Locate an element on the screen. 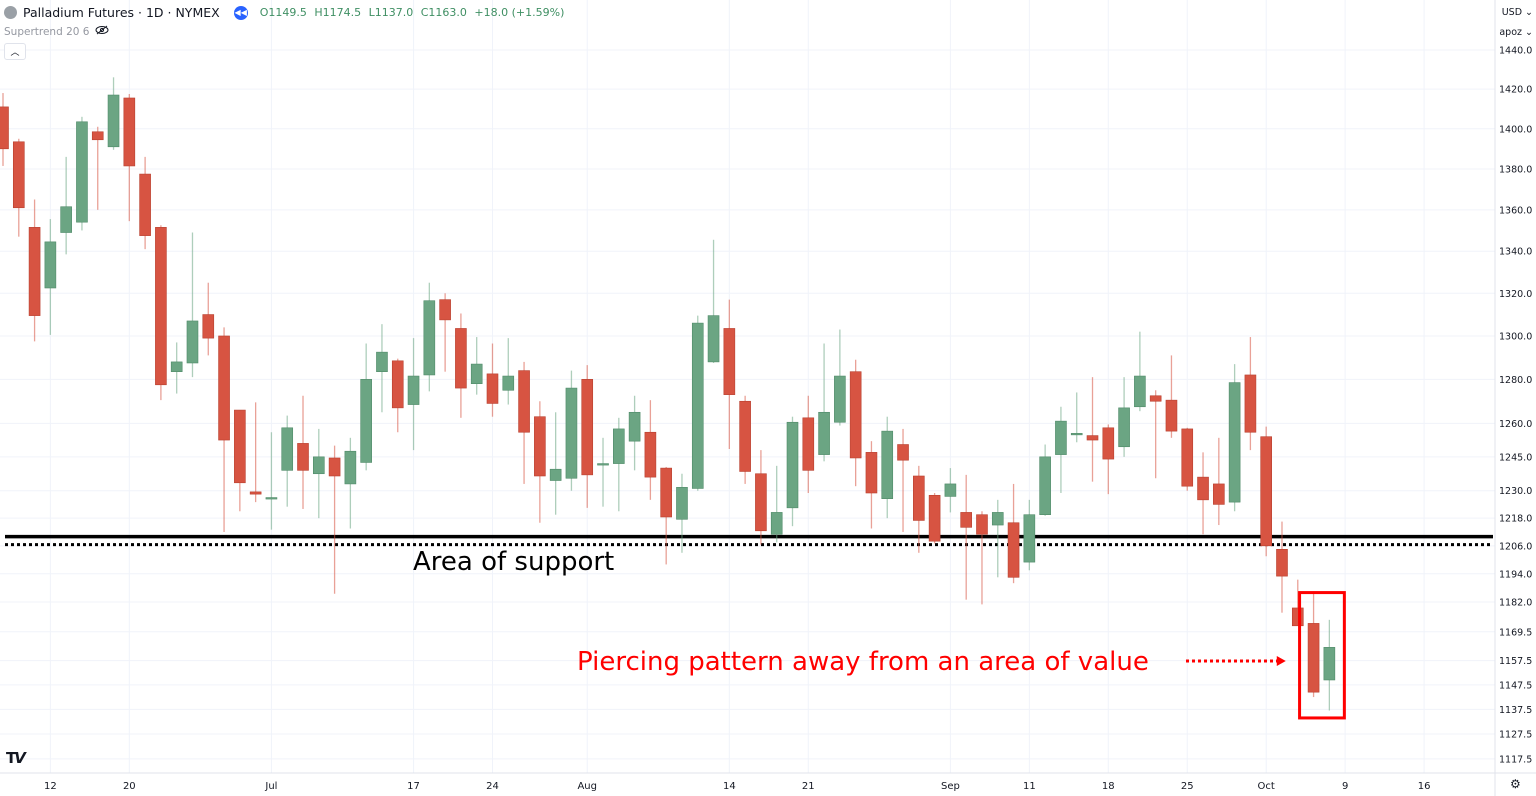 The image size is (1536, 796). scale-mode-button: apoz ⌄ is located at coordinates (1516, 32).